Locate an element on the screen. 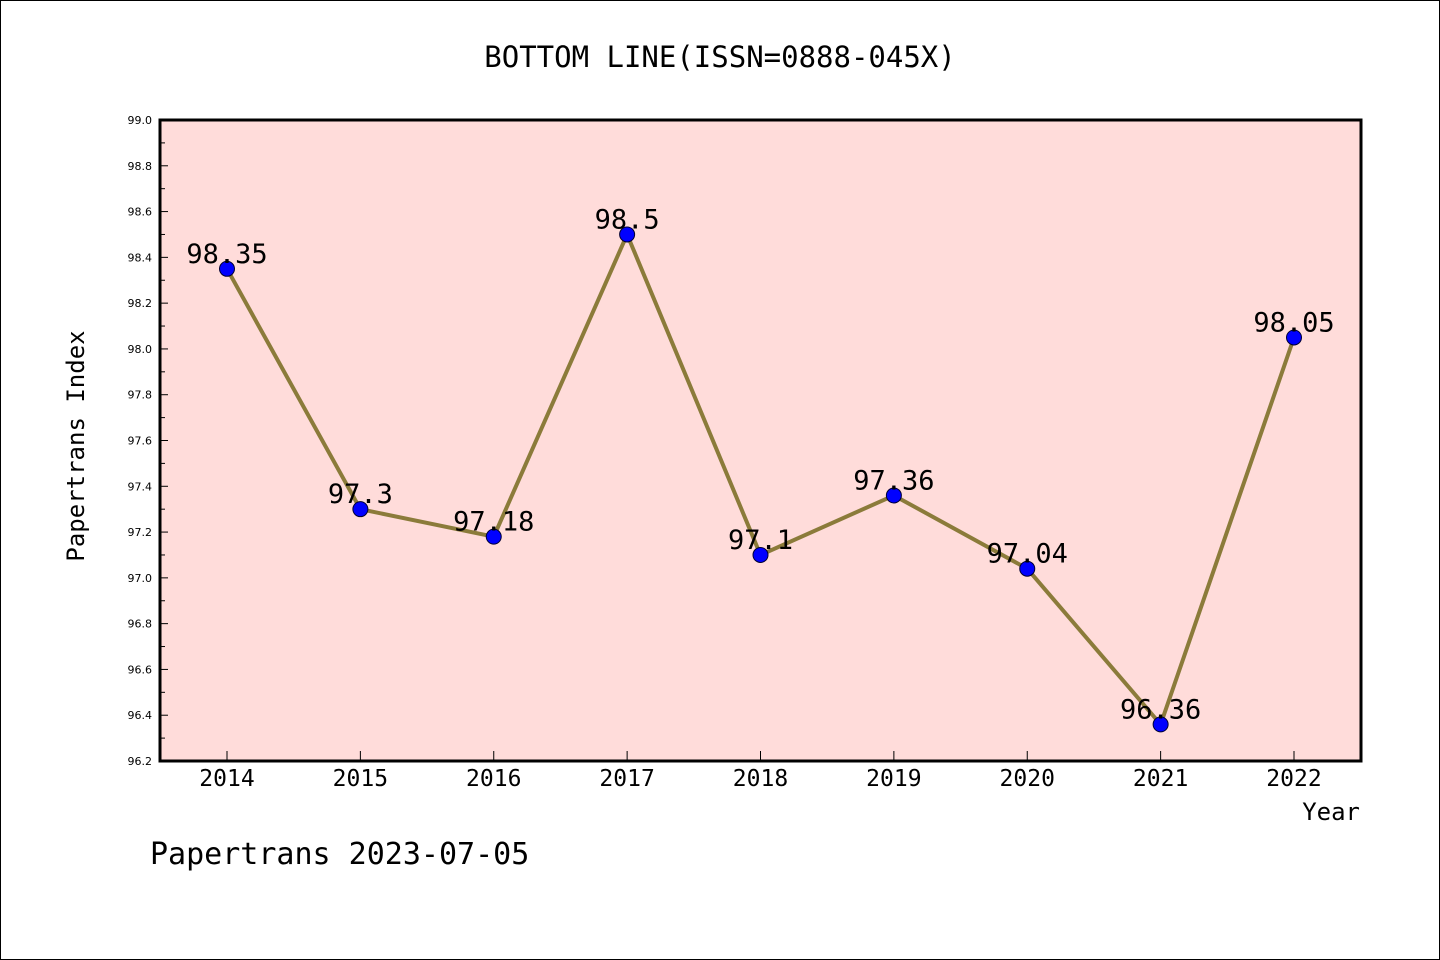 The image size is (1440, 960). x-tick-label: 2021 is located at coordinates (1160, 779).